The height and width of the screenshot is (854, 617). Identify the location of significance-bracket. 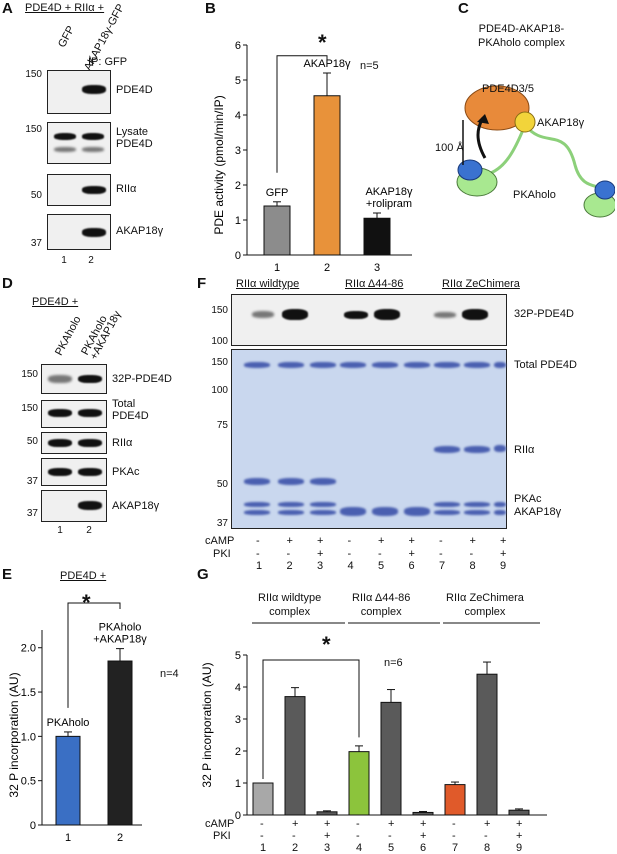
(94, 655).